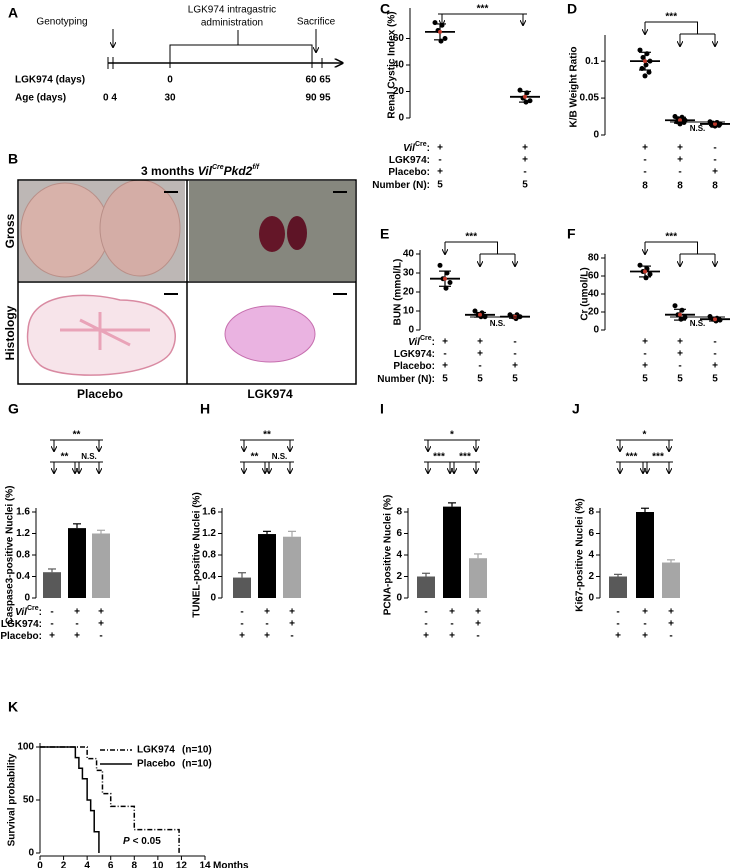 This screenshot has height=868, width=736. I want to click on column-label: LGK974, so click(270, 394).